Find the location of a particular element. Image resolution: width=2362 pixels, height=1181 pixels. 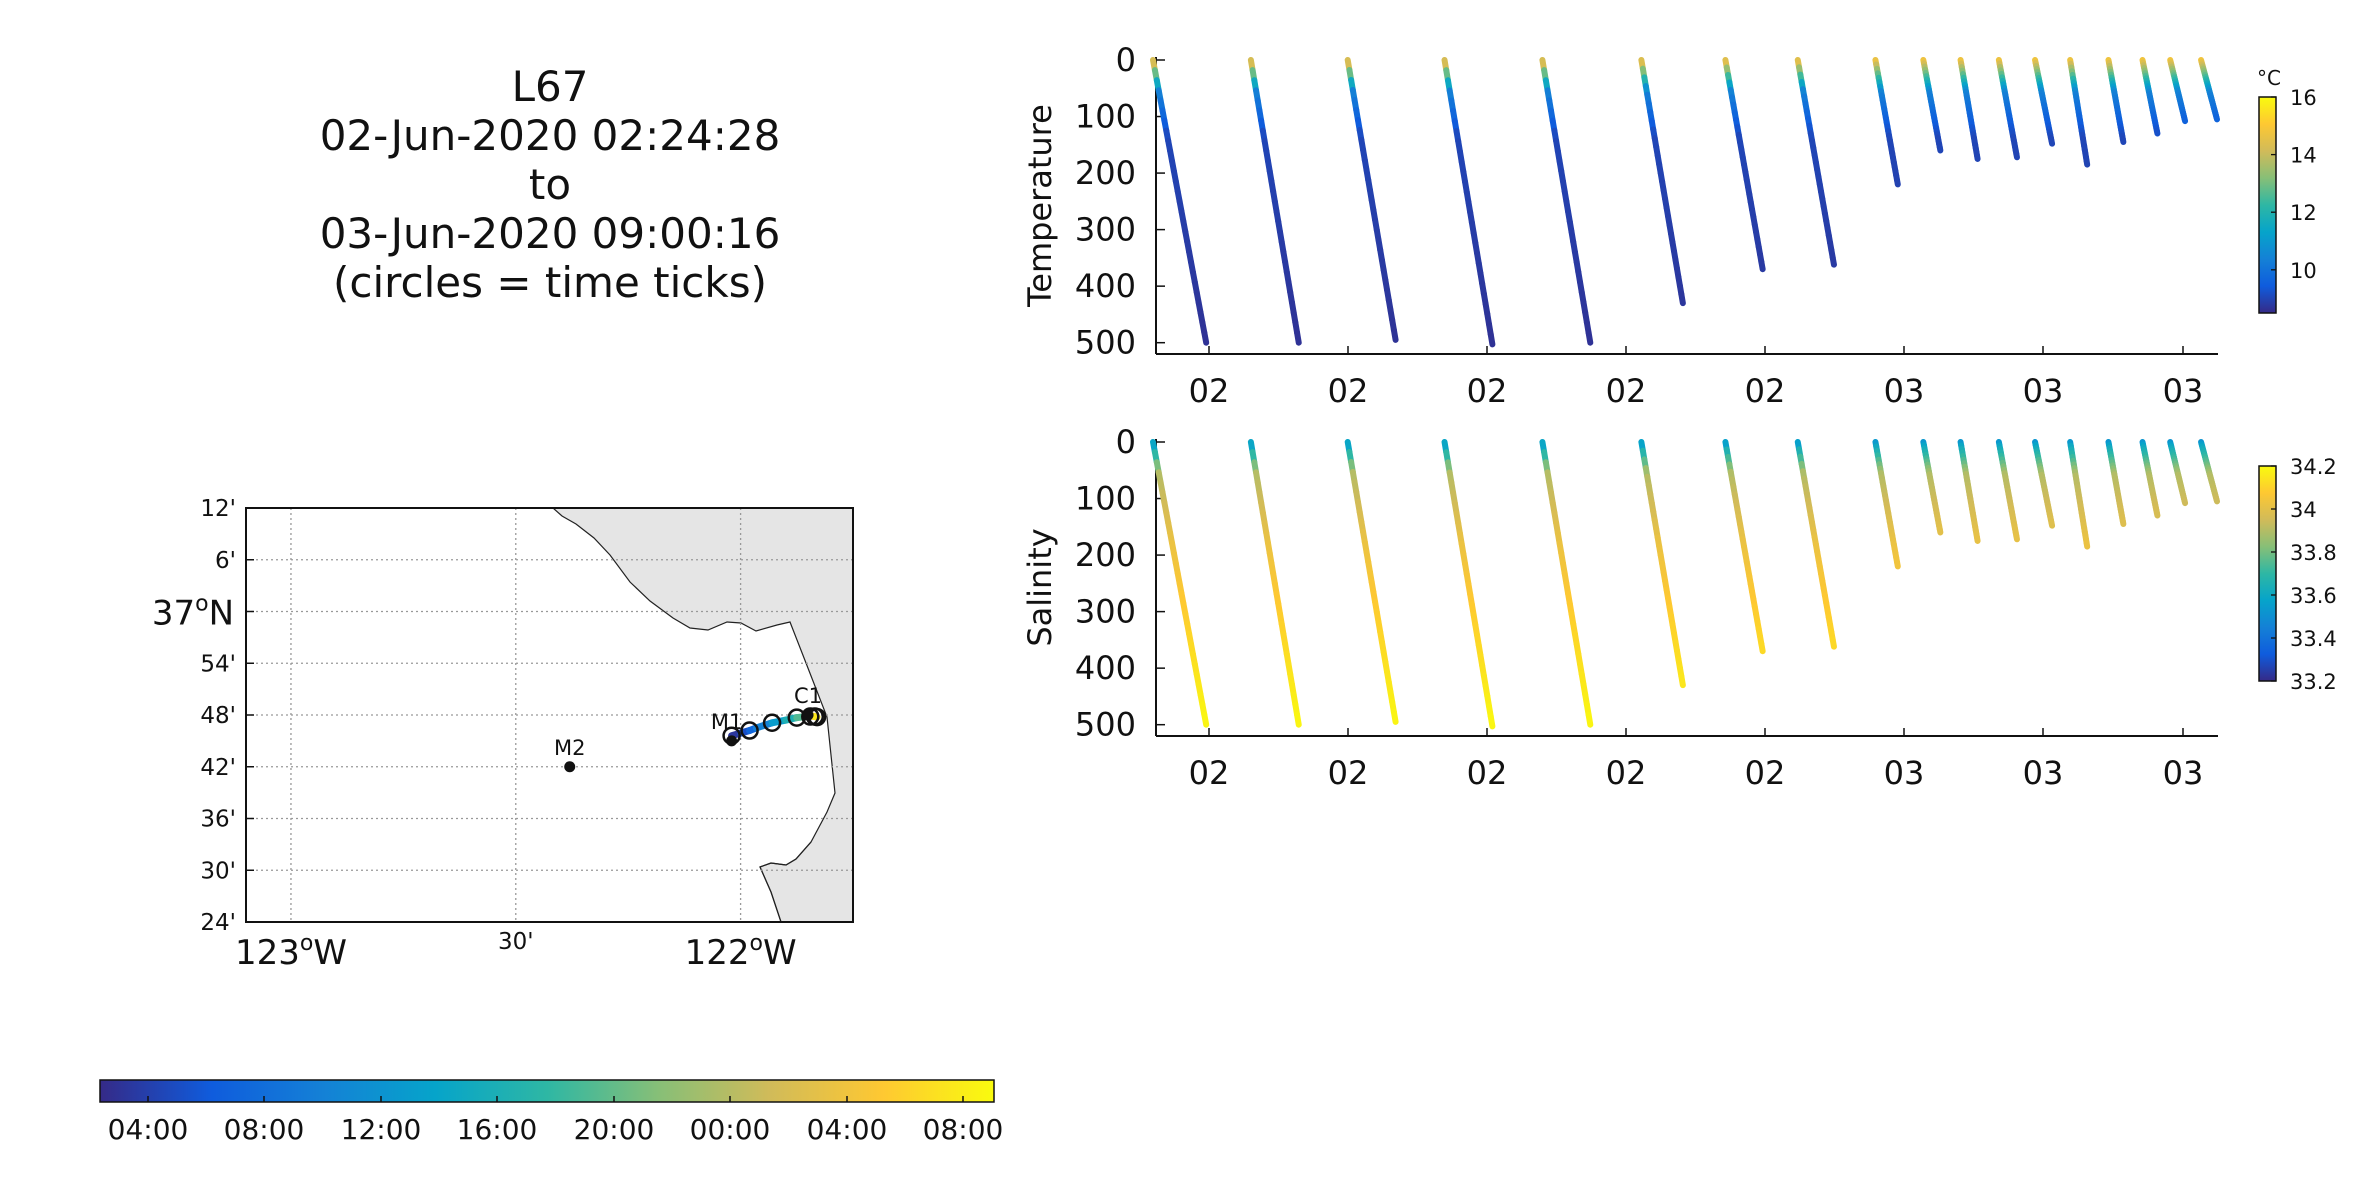

temp-colorbar-label-3: 16 is located at coordinates (2303, 98).